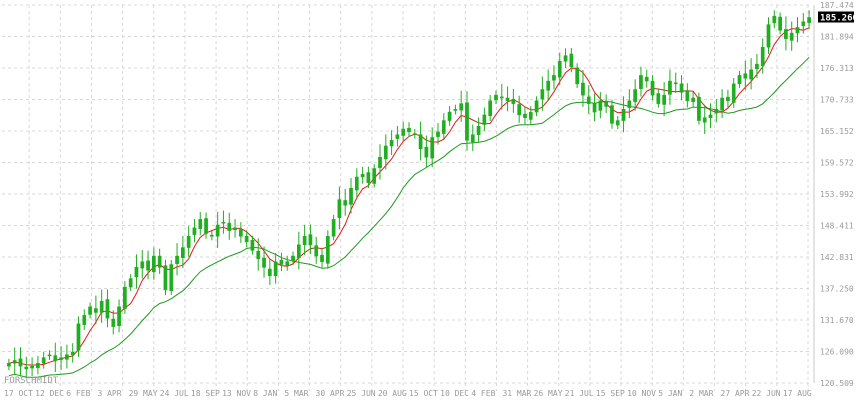 This screenshot has width=856, height=400. What do you see at coordinates (392, 393) in the screenshot?
I see `x-tick-label: 20 AUG` at bounding box center [392, 393].